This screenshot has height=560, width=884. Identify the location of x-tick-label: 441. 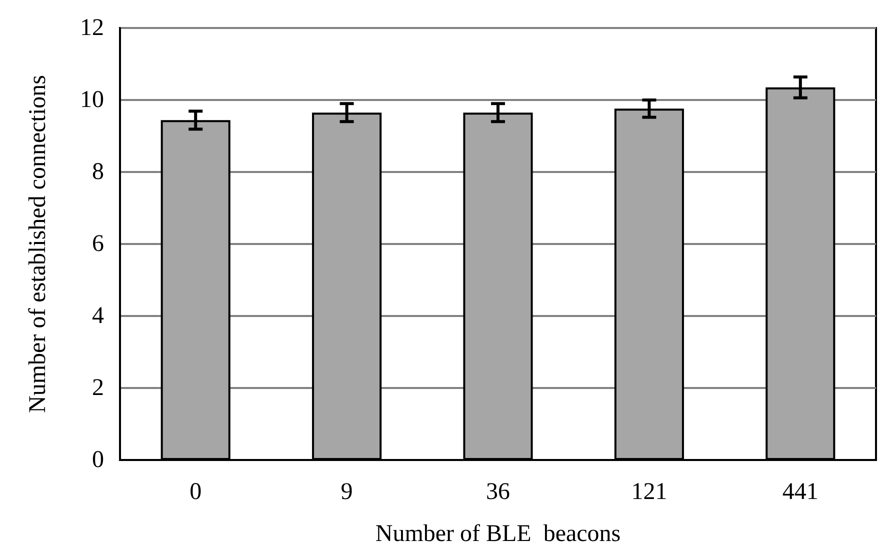
(800, 492).